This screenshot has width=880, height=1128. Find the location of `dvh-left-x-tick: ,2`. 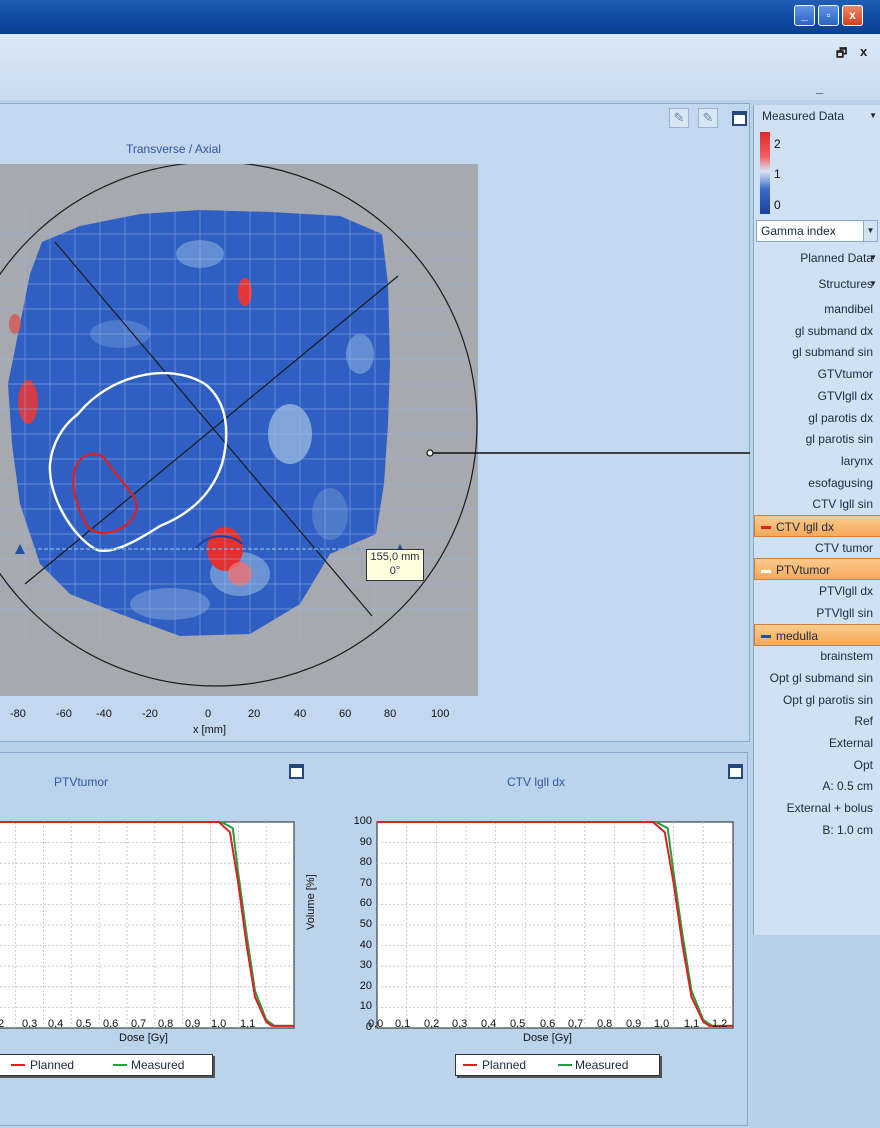

dvh-left-x-tick: ,2 is located at coordinates (2, 1024).